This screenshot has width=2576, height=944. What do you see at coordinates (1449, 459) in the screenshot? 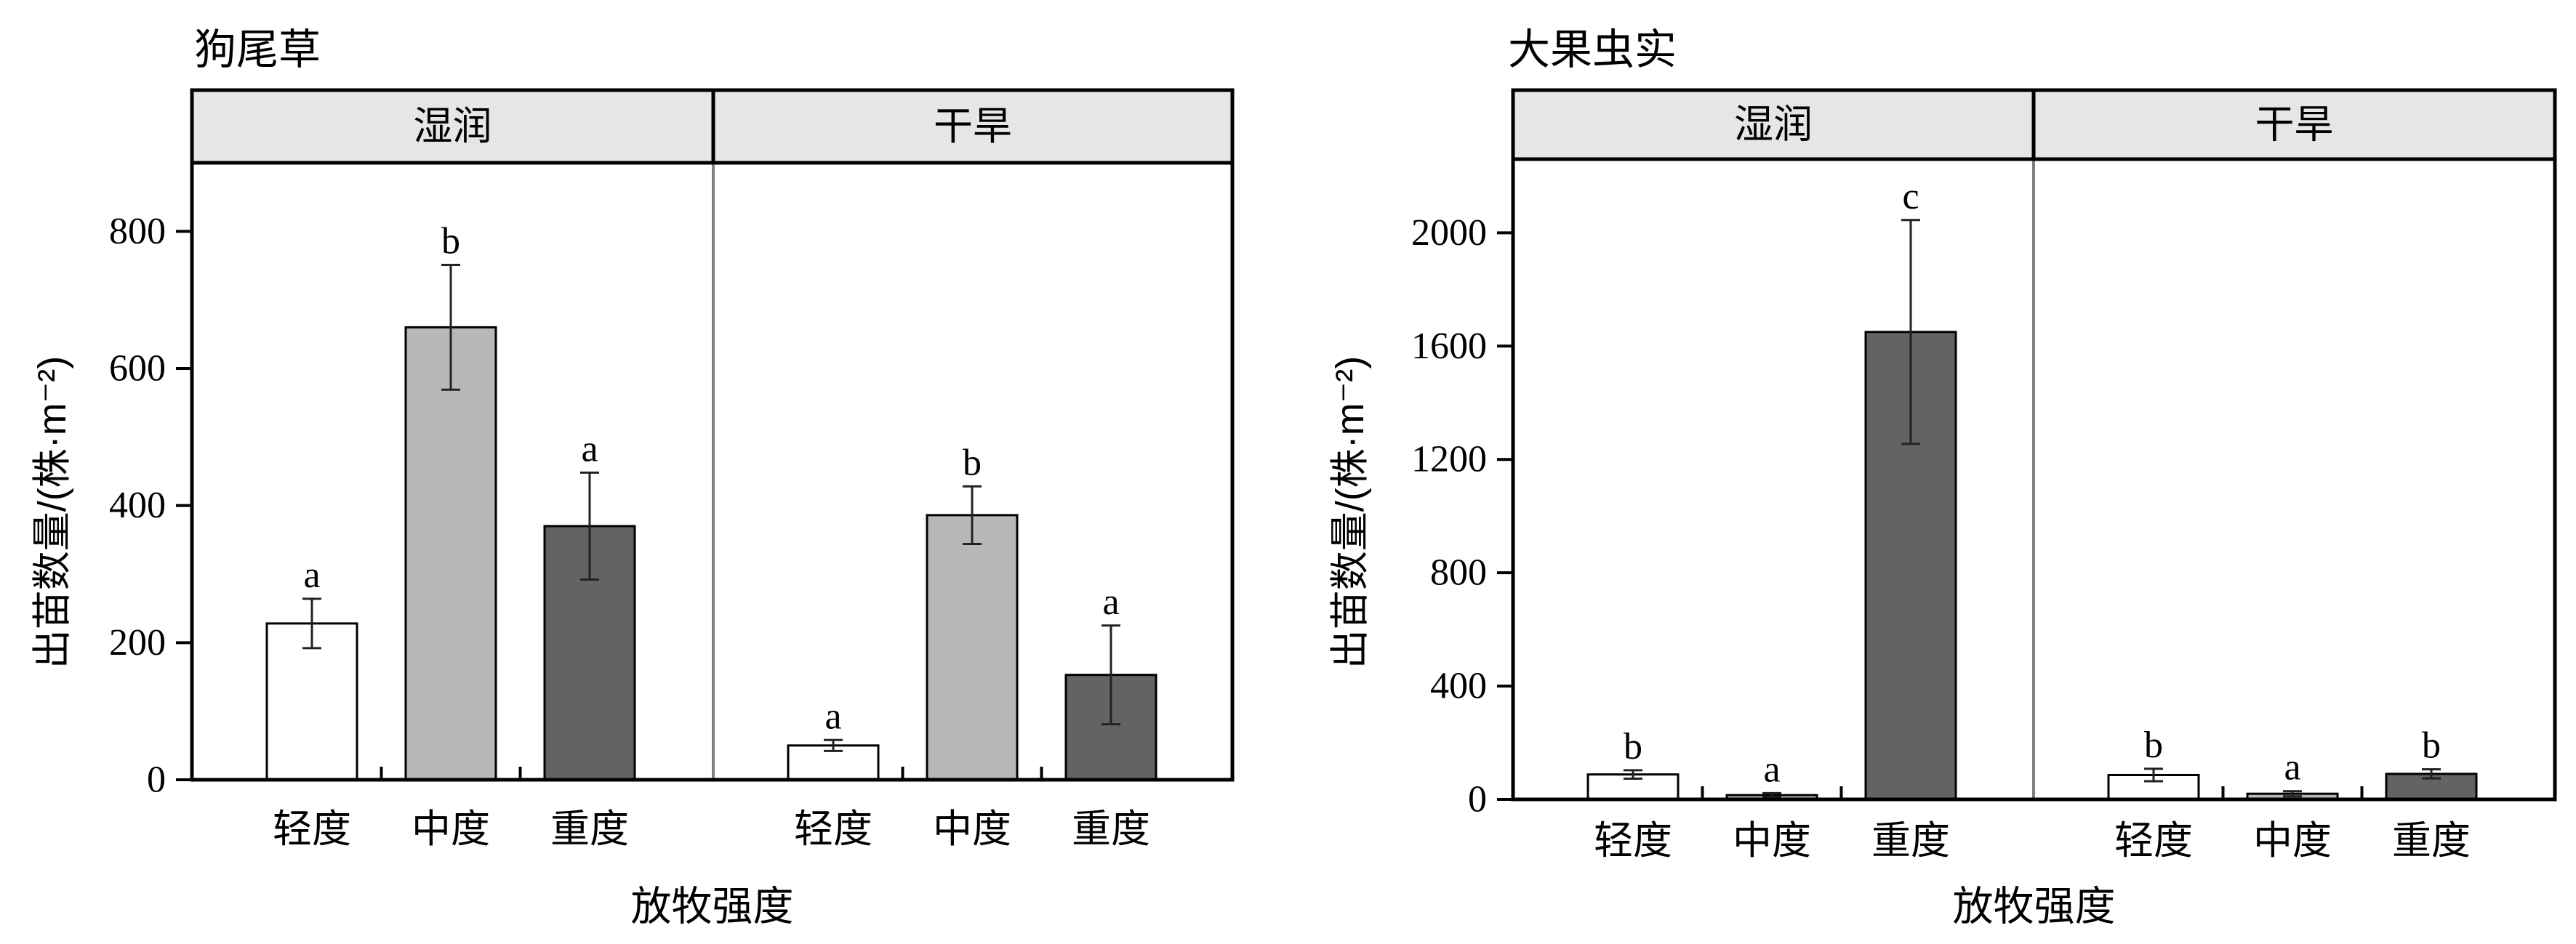
I see `y-tick-label: 1200` at bounding box center [1449, 459].